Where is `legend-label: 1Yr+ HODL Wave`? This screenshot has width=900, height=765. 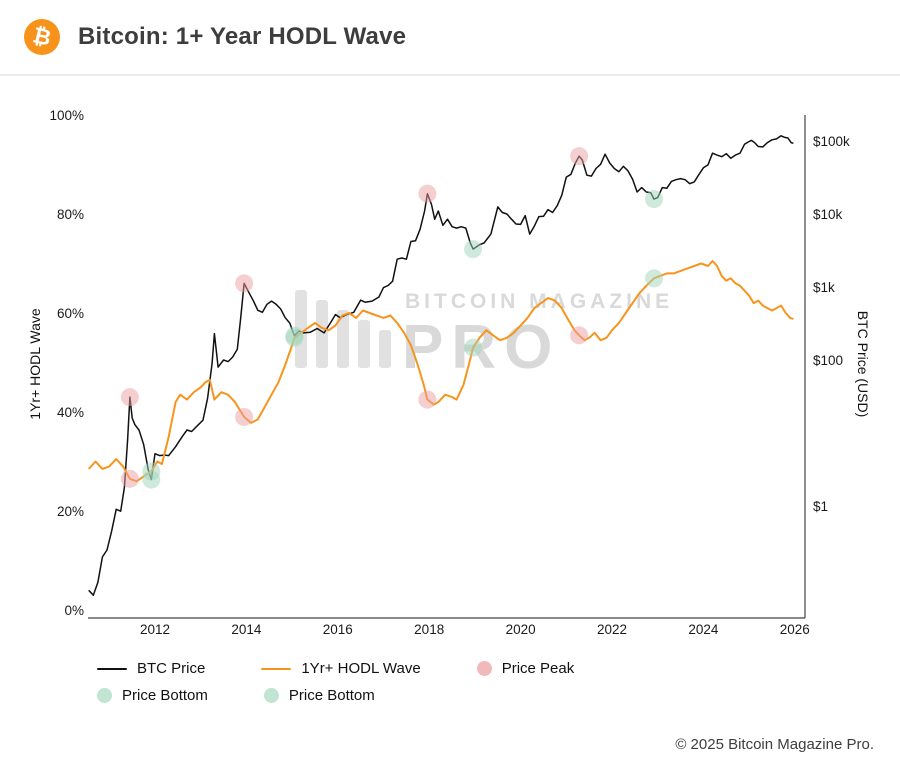
legend-label: 1Yr+ HODL Wave is located at coordinates (361, 668).